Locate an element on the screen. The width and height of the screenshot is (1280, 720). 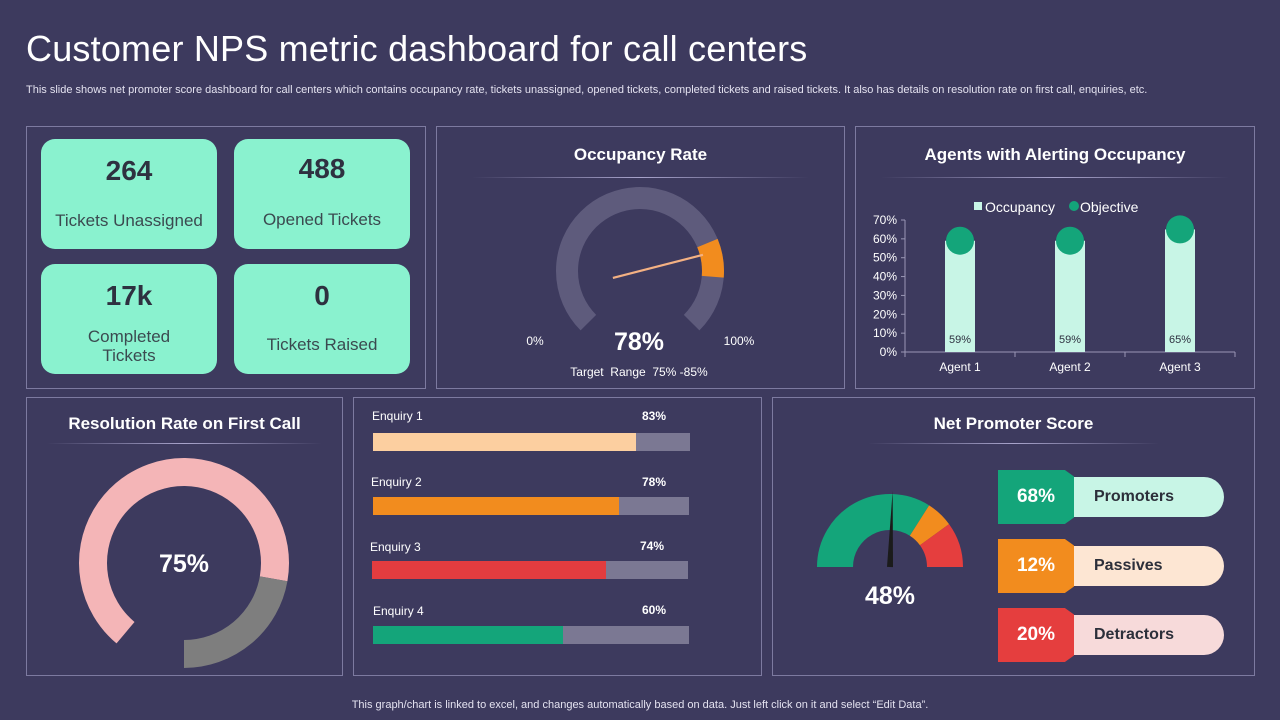
nps-value: 48% is located at coordinates (890, 596).